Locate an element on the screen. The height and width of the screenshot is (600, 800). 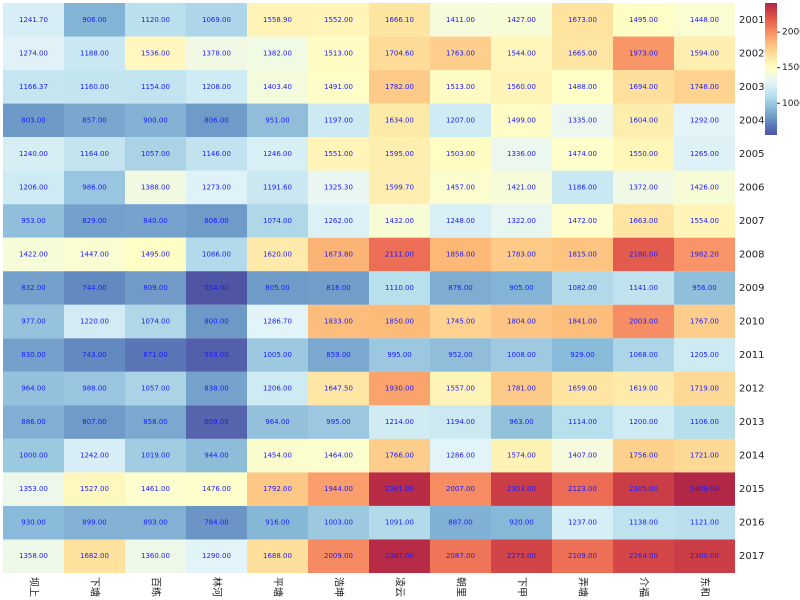
cell-label: 858.00 is located at coordinates (155, 422).